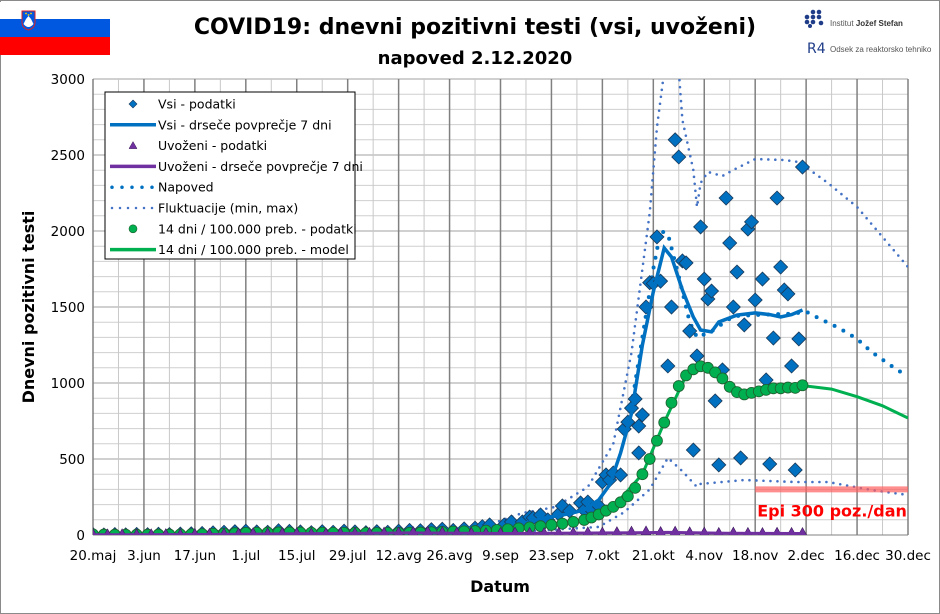 This screenshot has height=614, width=940. I want to click on y-axis-label: Dnevni pozitivni testi, so click(28, 307).